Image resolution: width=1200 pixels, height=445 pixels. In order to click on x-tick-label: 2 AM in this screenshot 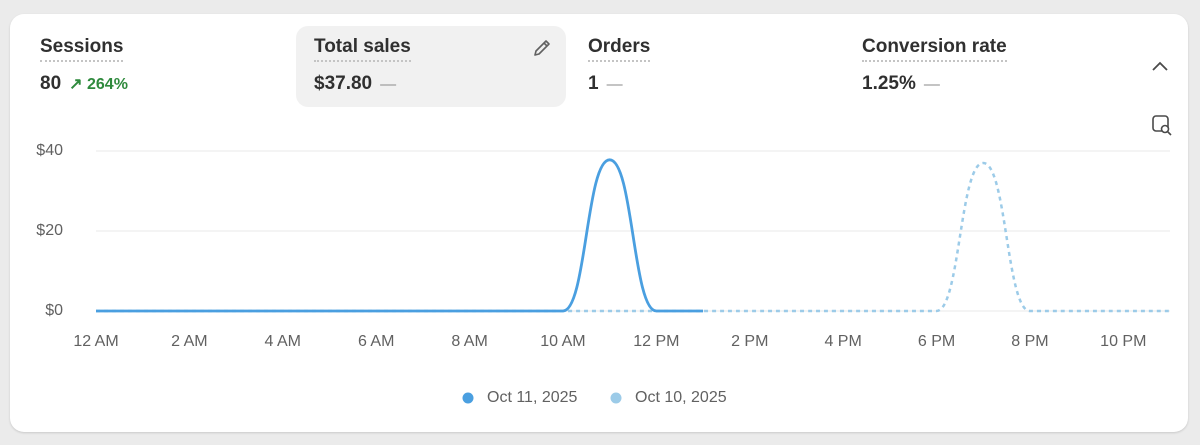, I will do `click(189, 341)`.